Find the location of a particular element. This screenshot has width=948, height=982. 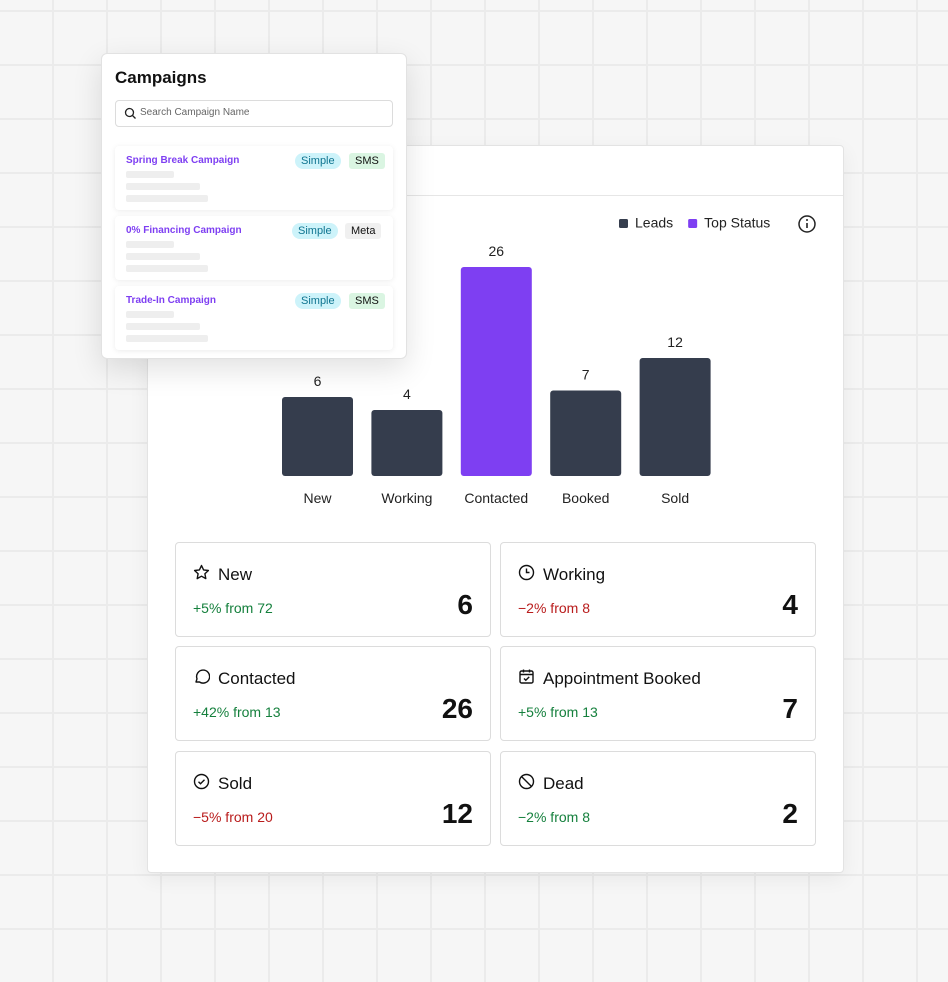

tag: Meta is located at coordinates (363, 231).